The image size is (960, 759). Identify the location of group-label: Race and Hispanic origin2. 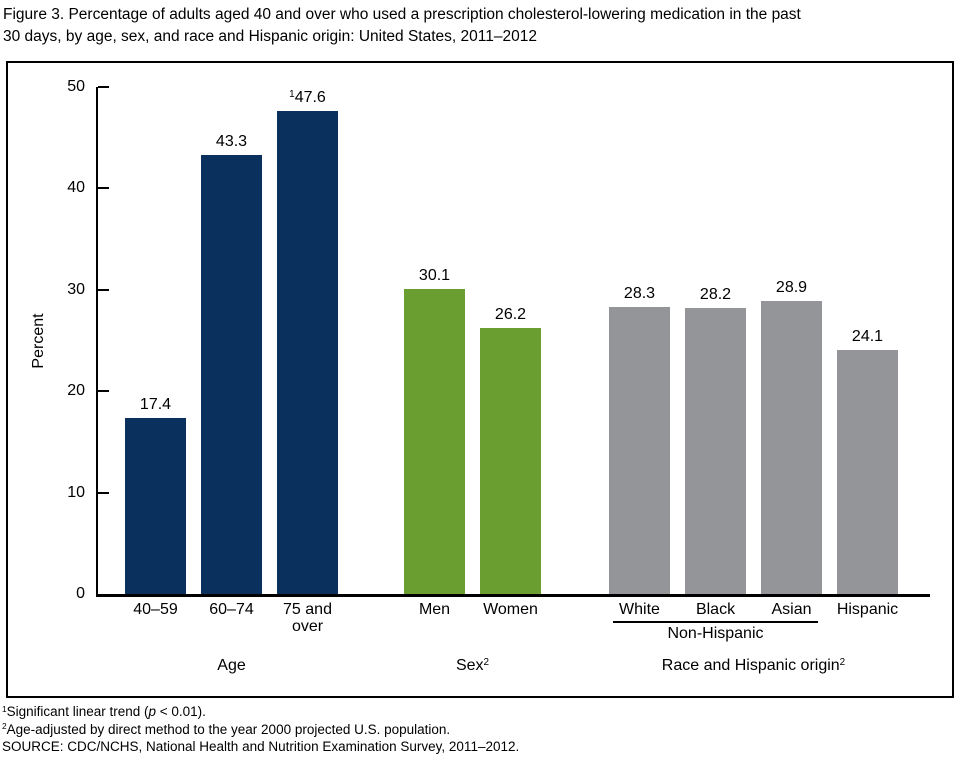
(753, 665).